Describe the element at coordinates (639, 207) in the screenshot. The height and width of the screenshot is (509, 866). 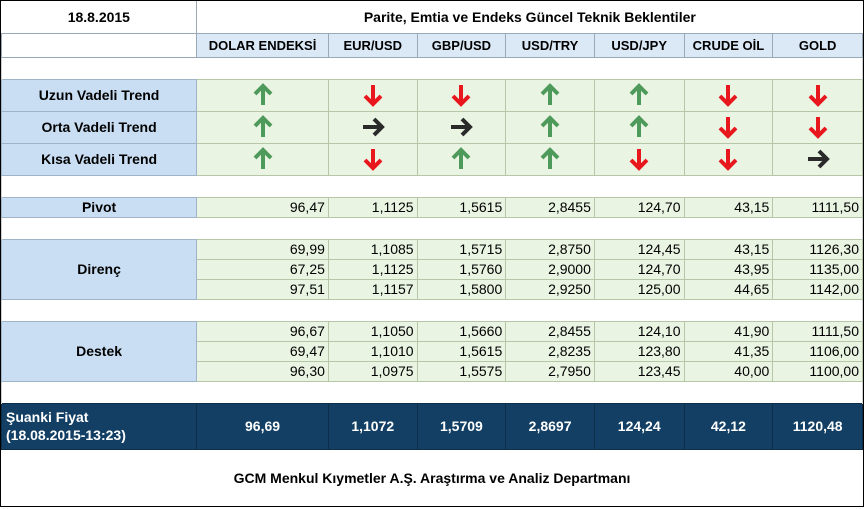
I see `pivot-value: 124,70` at that location.